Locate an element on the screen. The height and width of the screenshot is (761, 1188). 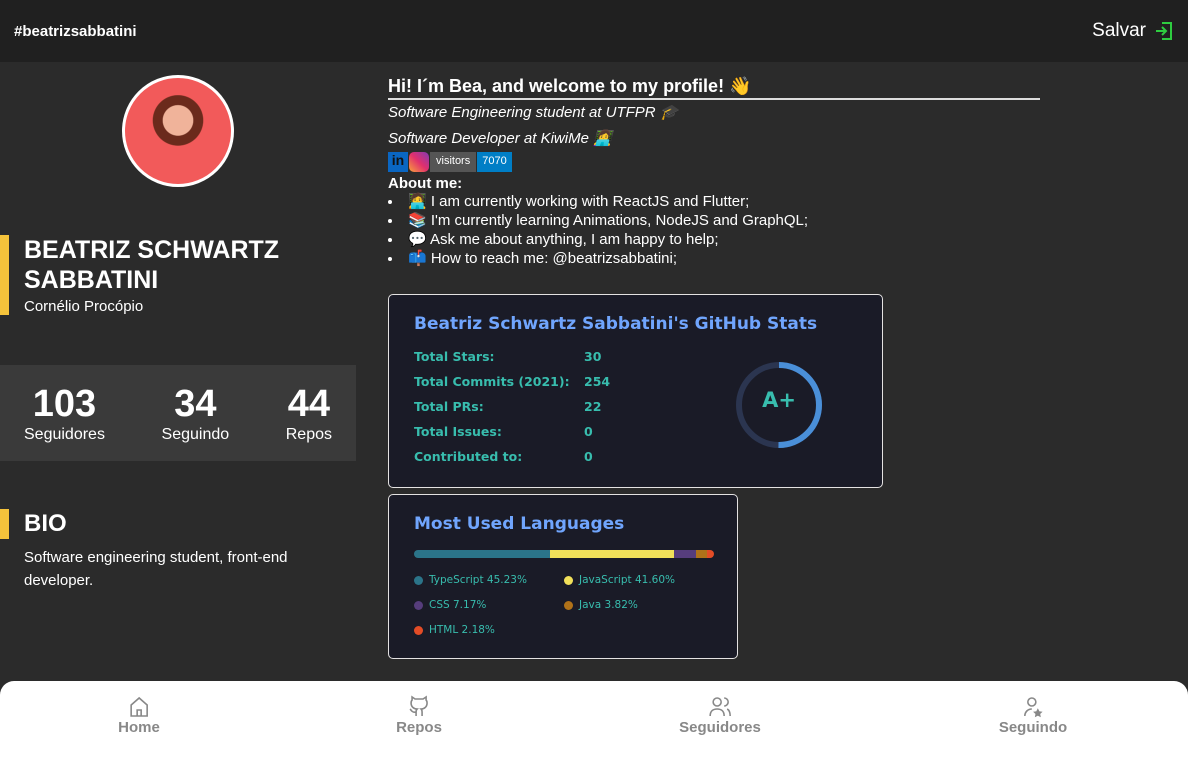
user-star-icon is located at coordinates (1033, 707).